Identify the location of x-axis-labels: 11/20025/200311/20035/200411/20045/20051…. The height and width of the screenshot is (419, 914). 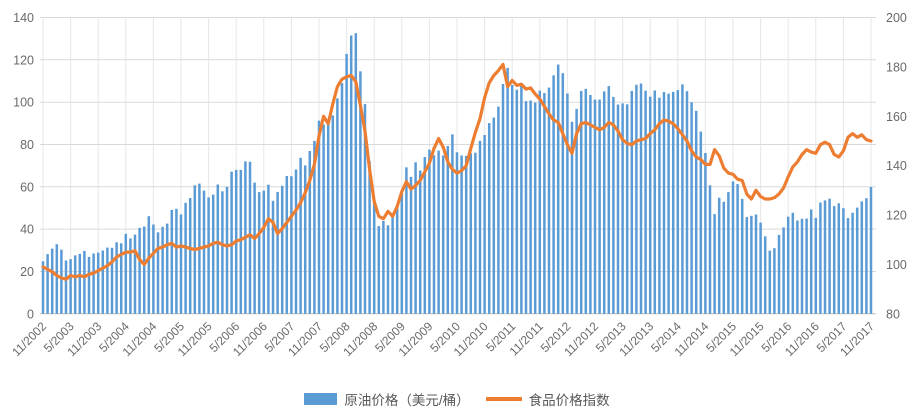
(443, 339).